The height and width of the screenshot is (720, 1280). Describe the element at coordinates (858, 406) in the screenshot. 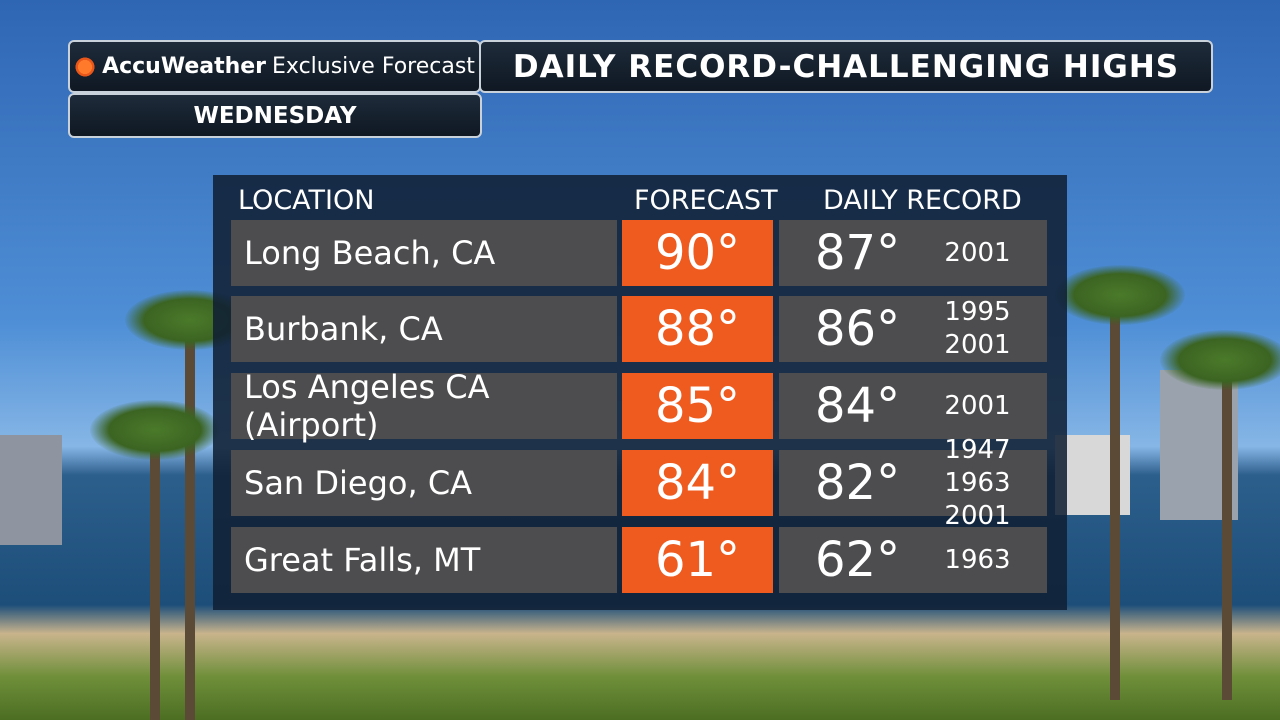

I see `record-temp: 84°` at that location.